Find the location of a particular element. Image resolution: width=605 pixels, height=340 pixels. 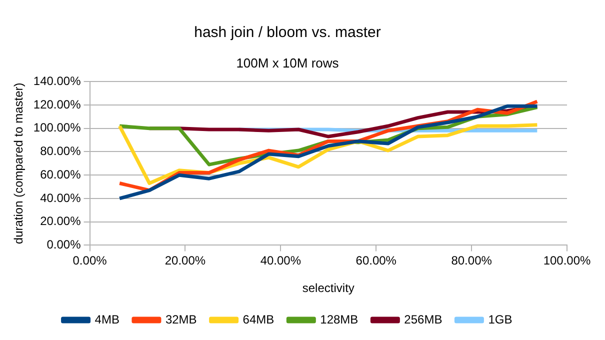

y-axis-title: duration (compared to master) is located at coordinates (19, 163).